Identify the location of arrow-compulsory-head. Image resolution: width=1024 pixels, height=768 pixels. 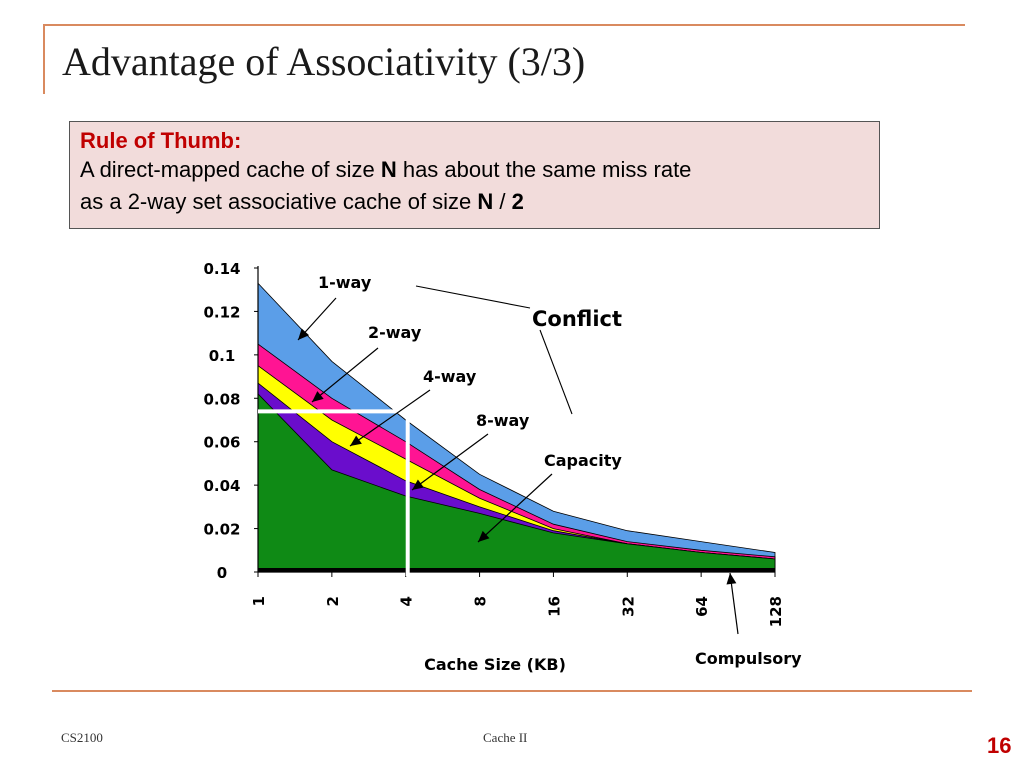
(731, 579).